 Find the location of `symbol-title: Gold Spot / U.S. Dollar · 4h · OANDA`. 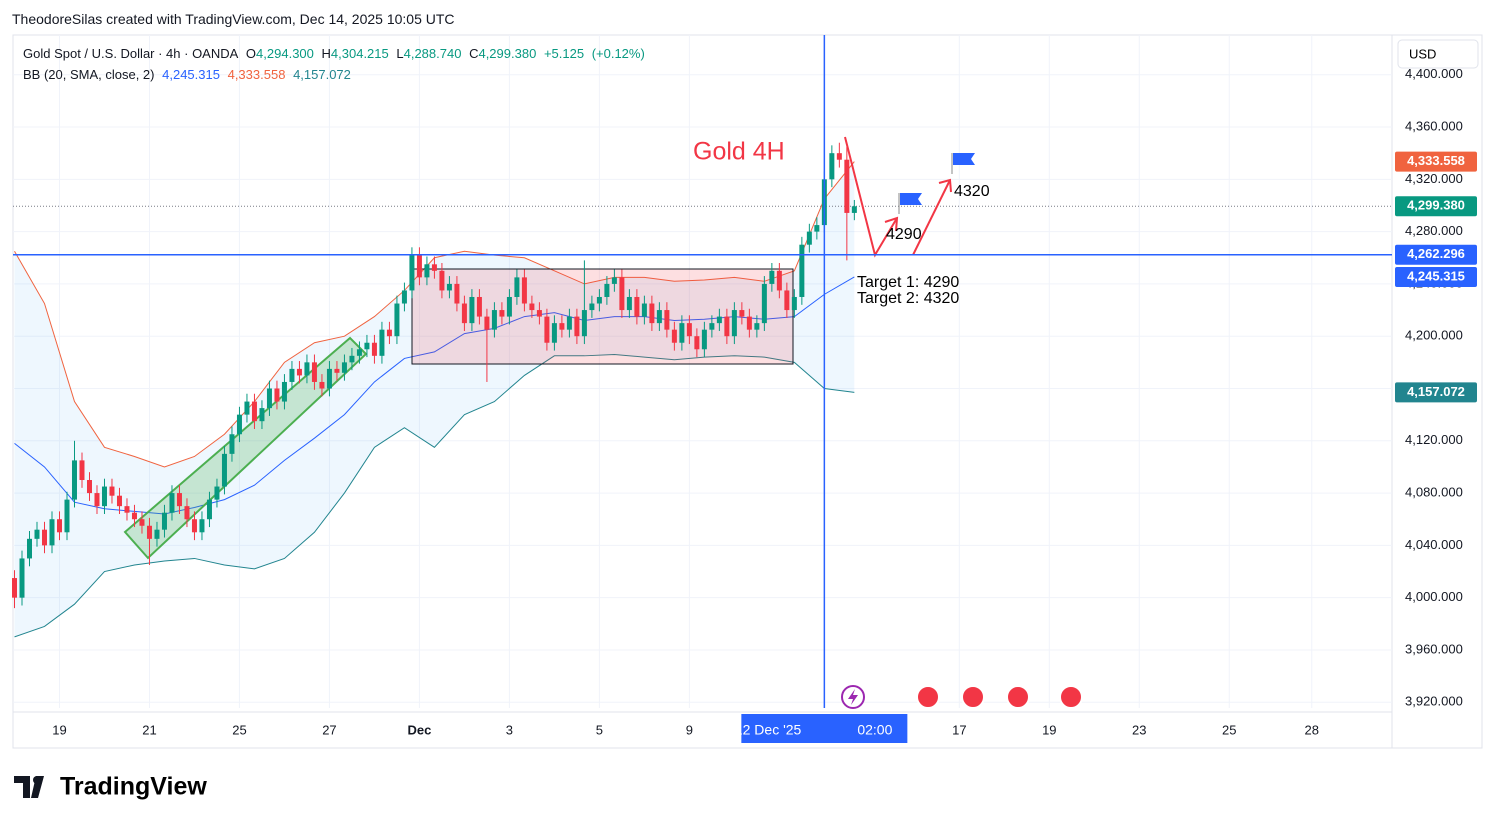

symbol-title: Gold Spot / U.S. Dollar · 4h · OANDA is located at coordinates (131, 53).